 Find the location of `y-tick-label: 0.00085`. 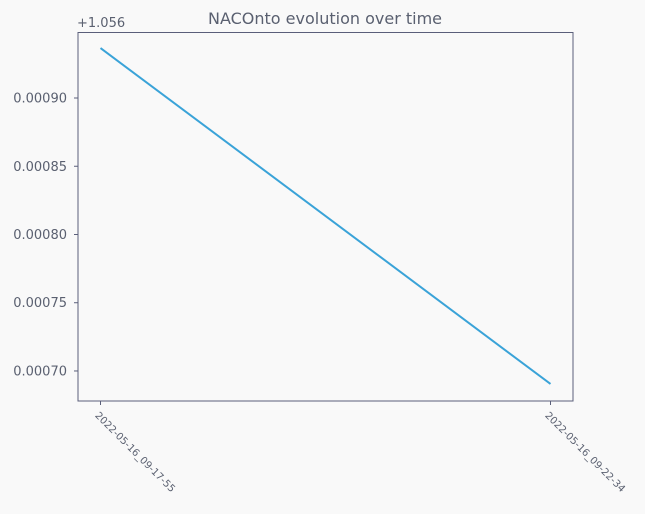

y-tick-label: 0.00085 is located at coordinates (40, 167).